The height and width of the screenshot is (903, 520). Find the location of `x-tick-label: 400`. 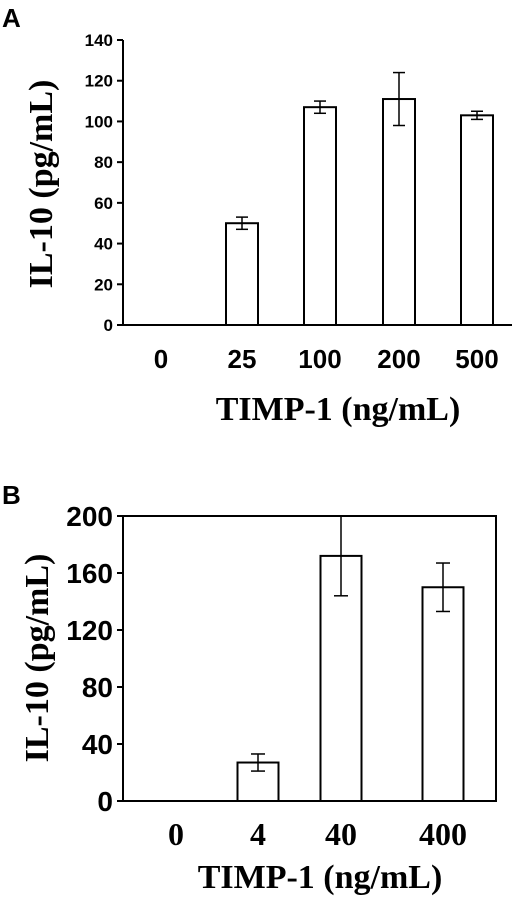

x-tick-label: 400 is located at coordinates (443, 834).